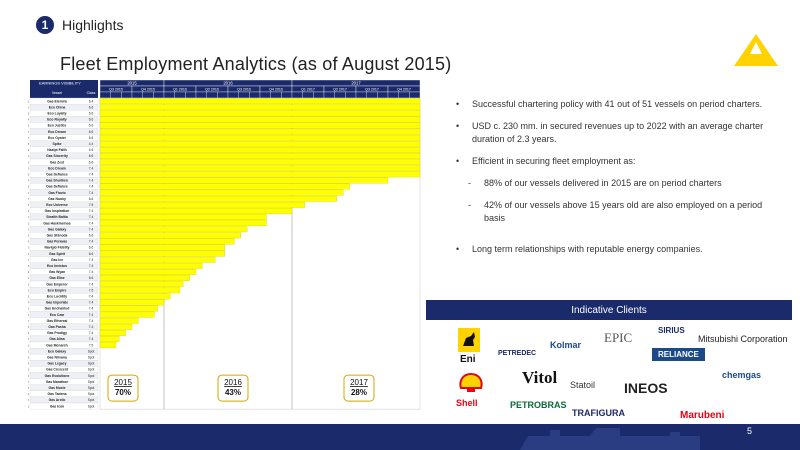 Image resolution: width=800 pixels, height=450 pixels. I want to click on vessel-name: Gas Emperor, so click(57, 284).